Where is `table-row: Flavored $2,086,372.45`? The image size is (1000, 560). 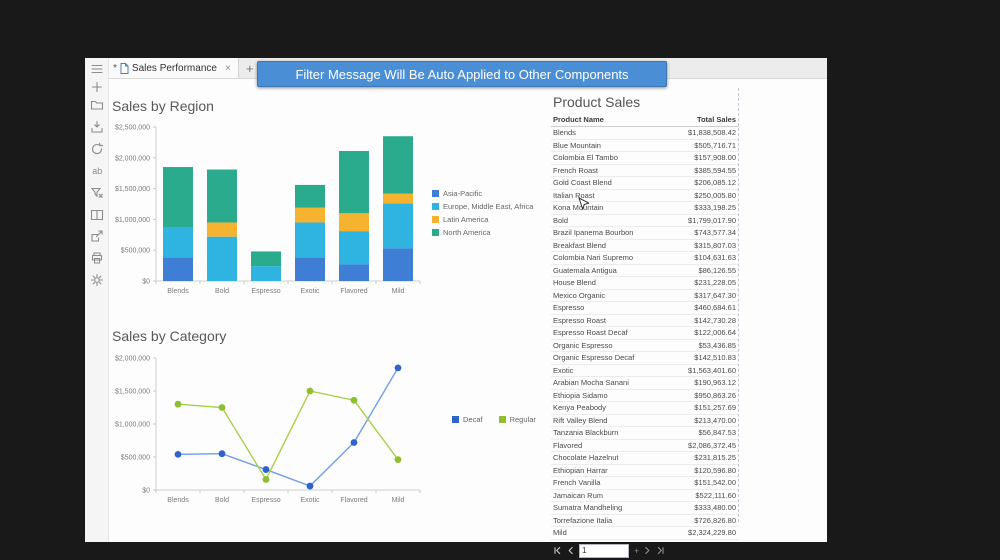 table-row: Flavored $2,086,372.45 is located at coordinates (644, 446).